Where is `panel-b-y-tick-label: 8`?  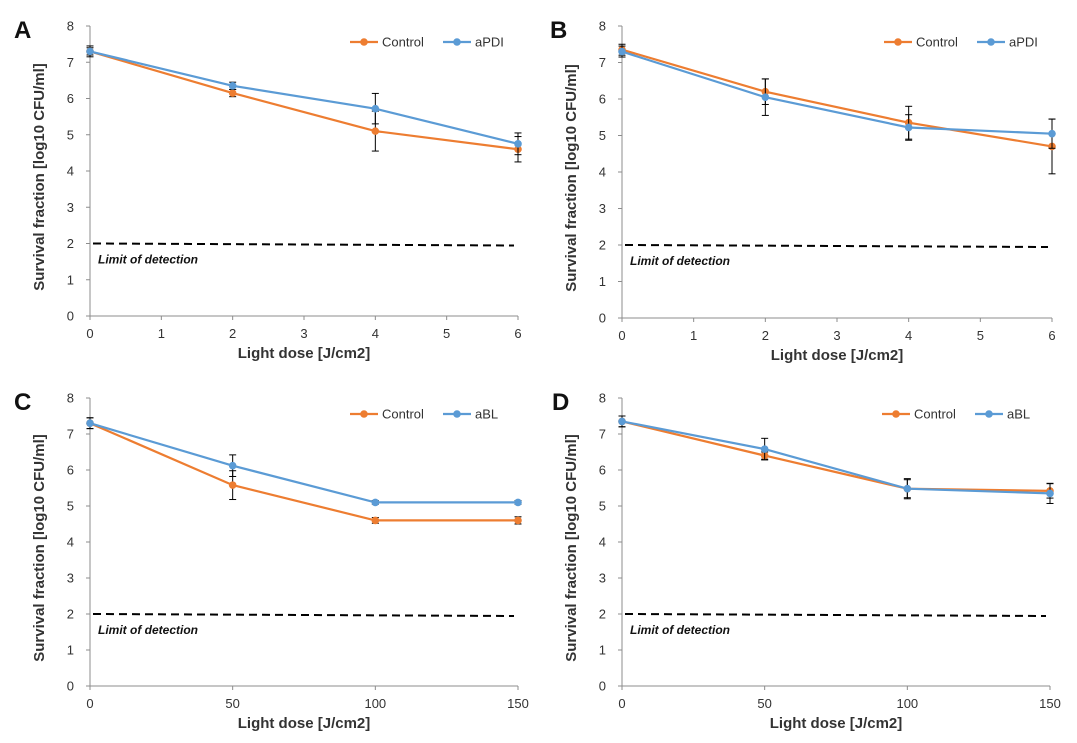 panel-b-y-tick-label: 8 is located at coordinates (602, 26).